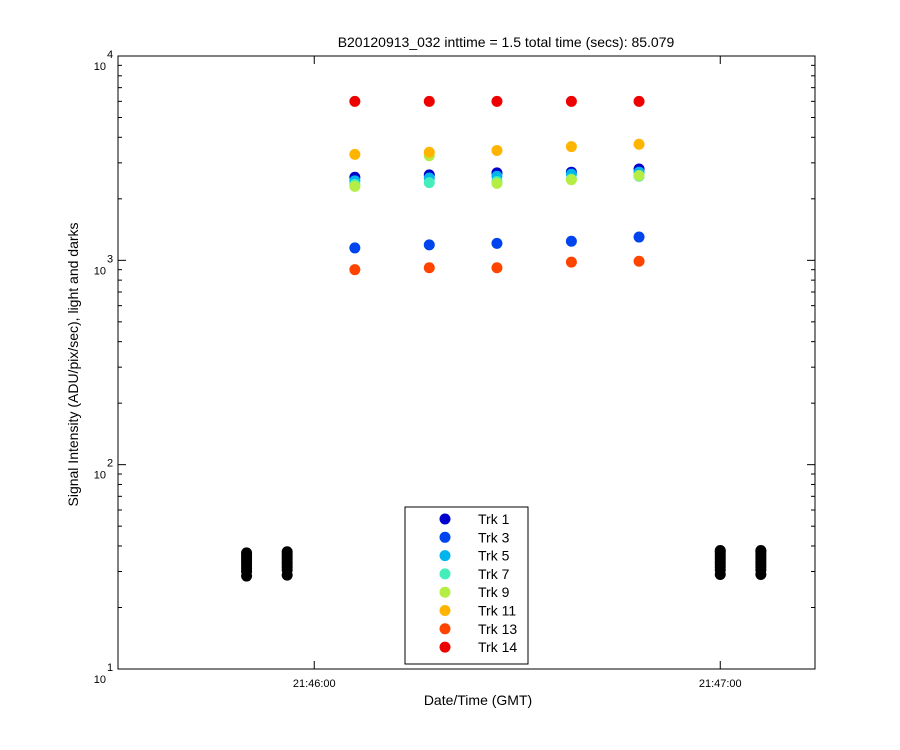  What do you see at coordinates (494, 592) in the screenshot?
I see `legend-label: Trk 9` at bounding box center [494, 592].